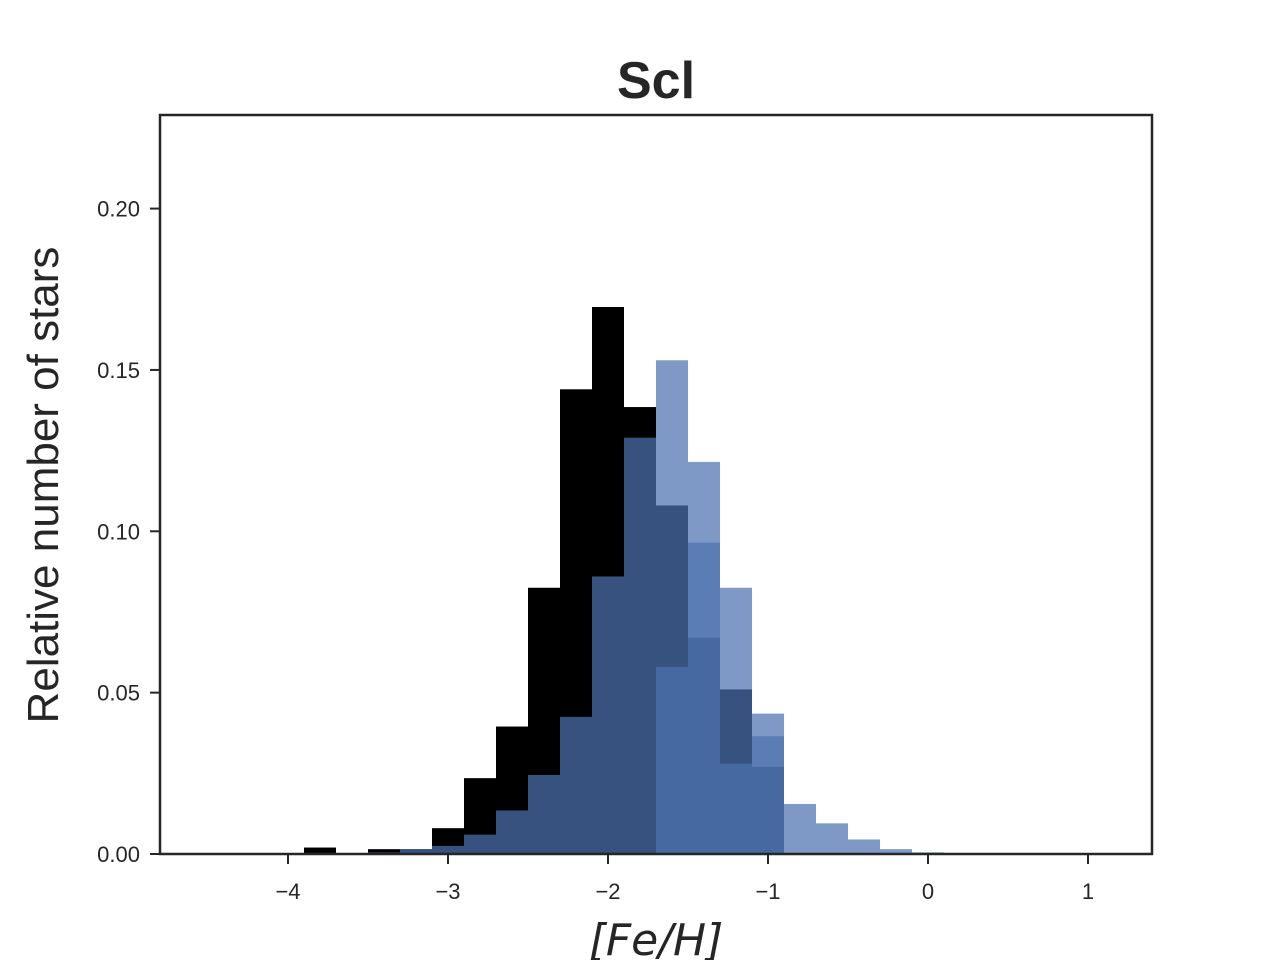  What do you see at coordinates (1088, 891) in the screenshot?
I see `x-tick-label: 1` at bounding box center [1088, 891].